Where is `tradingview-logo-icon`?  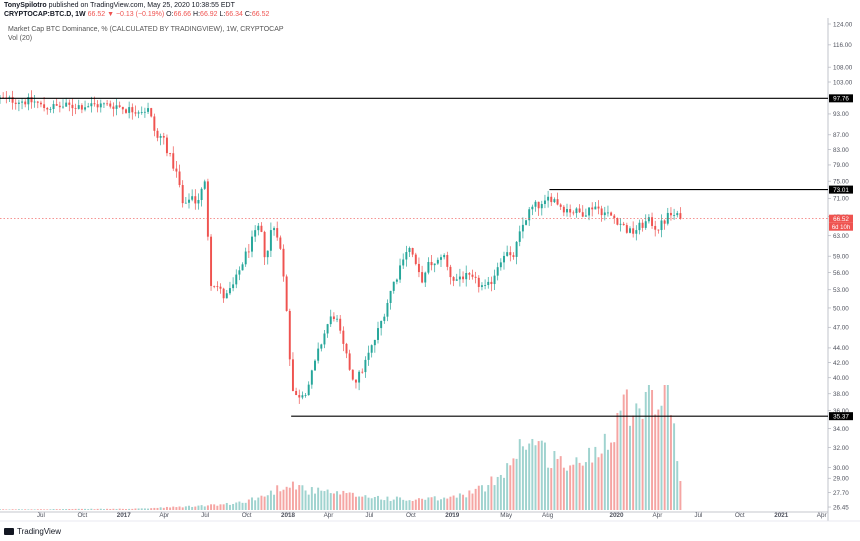
tradingview-logo-icon is located at coordinates (9, 531).